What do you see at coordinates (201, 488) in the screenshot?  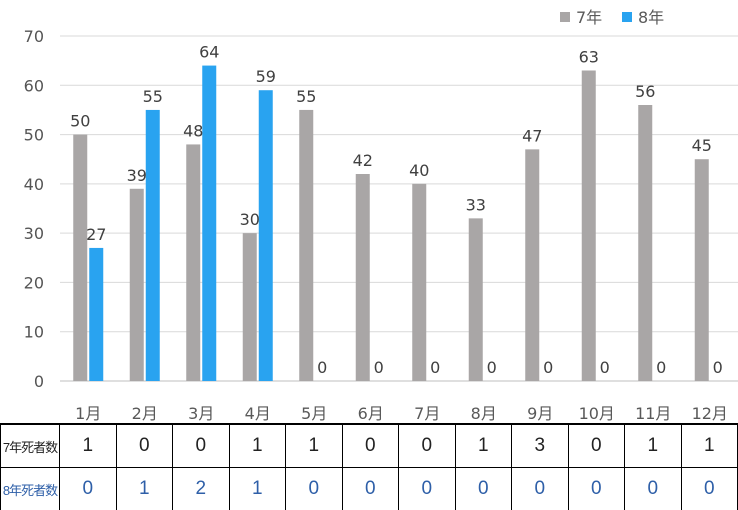 I see `table-cell: 2` at bounding box center [201, 488].